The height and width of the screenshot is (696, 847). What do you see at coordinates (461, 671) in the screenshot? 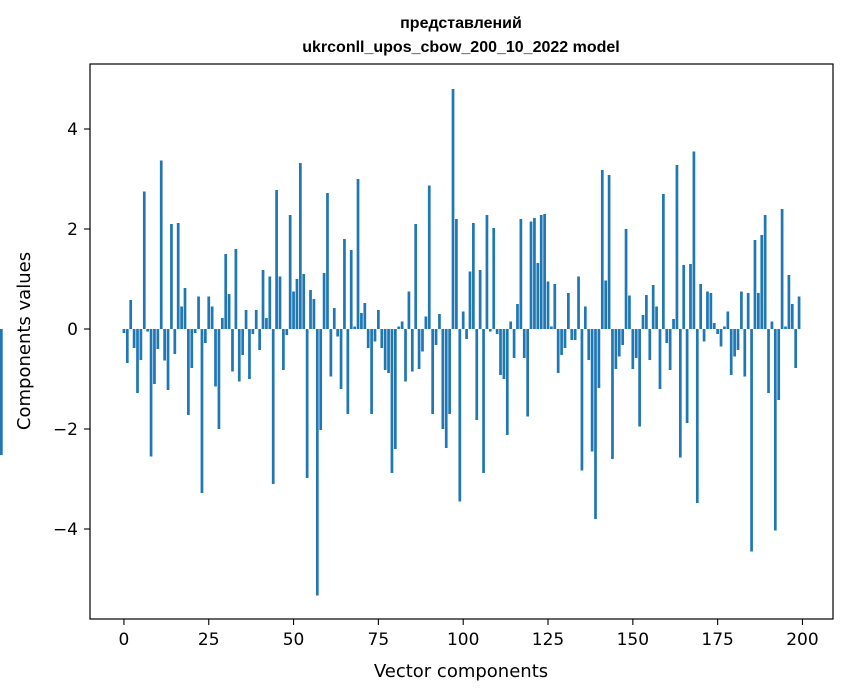
I see `x-axis-label: Vector components` at bounding box center [461, 671].